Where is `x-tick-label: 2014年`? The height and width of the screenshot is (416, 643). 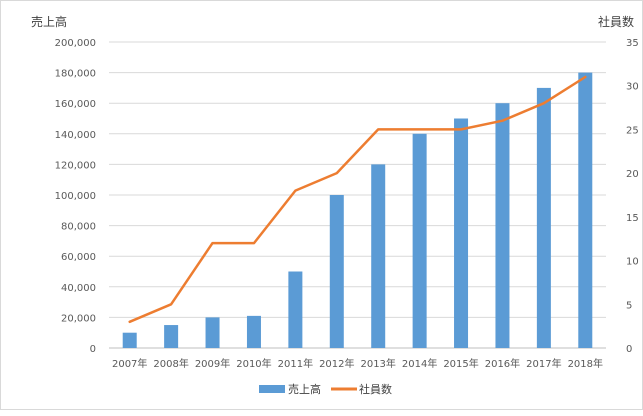 x-tick-label: 2014年 is located at coordinates (419, 363).